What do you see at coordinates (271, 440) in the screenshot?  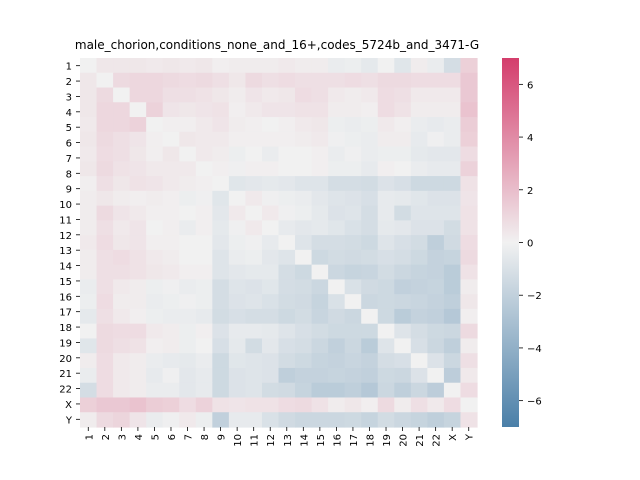 I see `x-tick-label: 12` at bounding box center [271, 440].